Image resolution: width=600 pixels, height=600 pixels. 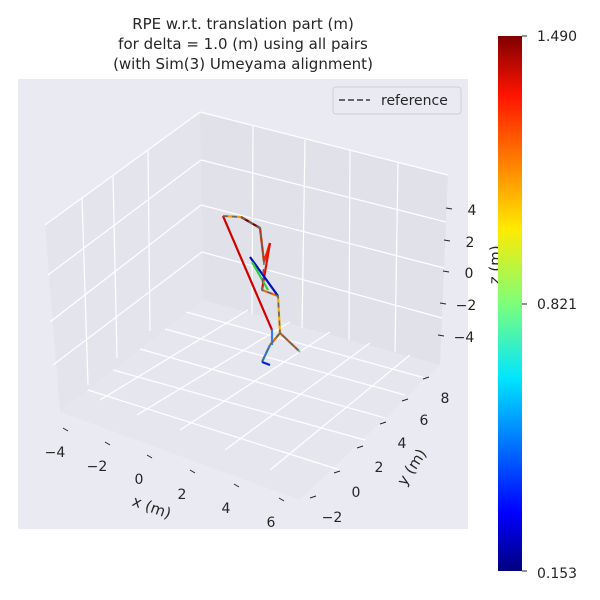 I want to click on title-line-3: (with Sim(3) Umeyama alignment), so click(x=243, y=64).